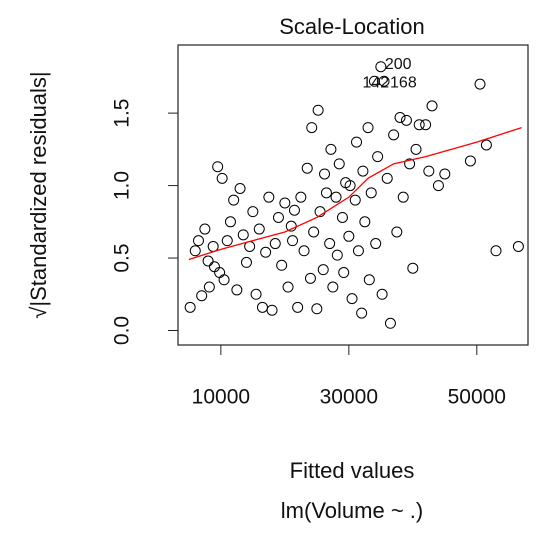 This screenshot has width=536, height=541. What do you see at coordinates (352, 26) in the screenshot?
I see `chart-title: Scale-Location` at bounding box center [352, 26].